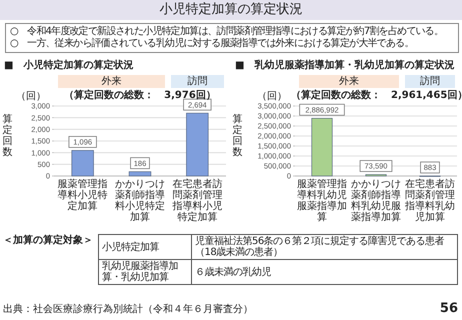 This screenshot has height=320, width=462. I want to click on chart-subtitle: （算定回数の総数： 2,961,465回）, so click(376, 96).